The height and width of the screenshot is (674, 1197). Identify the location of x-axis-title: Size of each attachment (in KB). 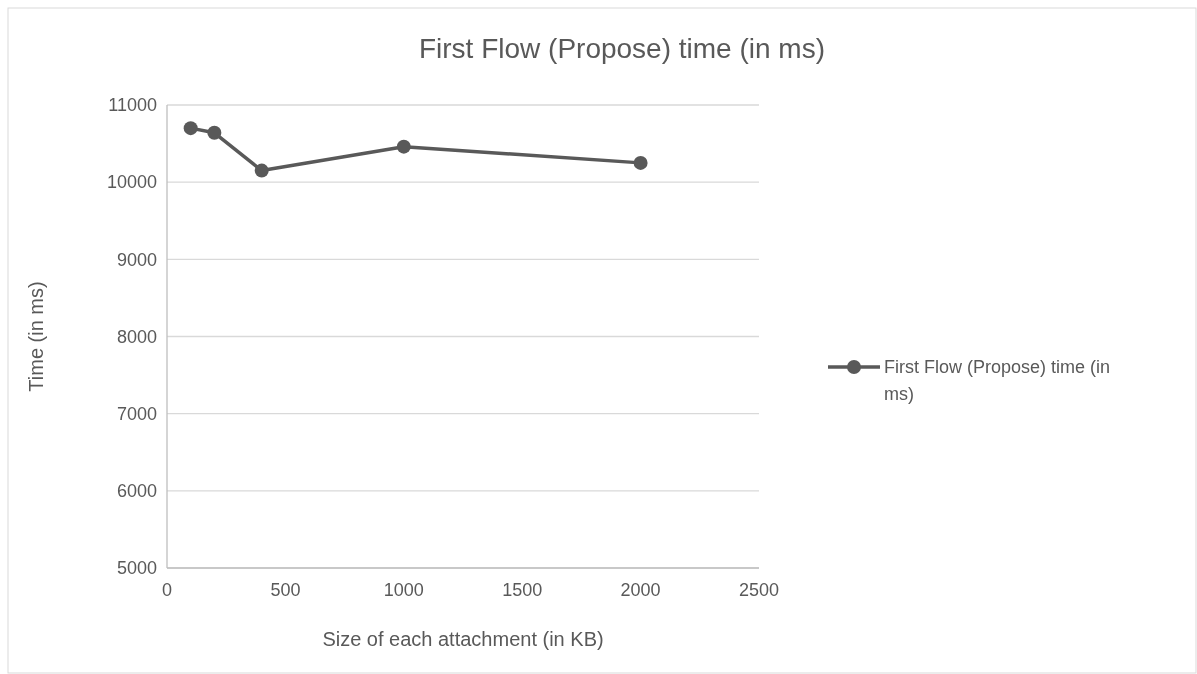
(463, 639).